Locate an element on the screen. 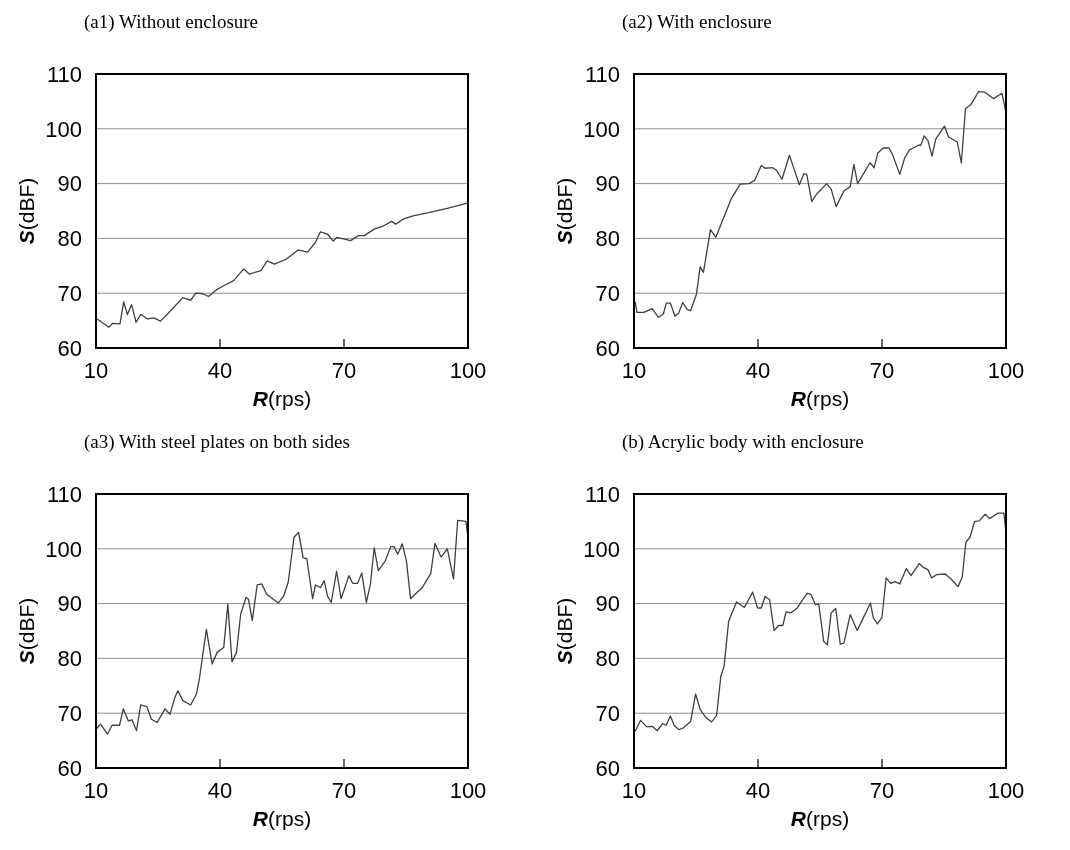 This screenshot has height=850, width=1070. chart-title: (b) Acrylic body with enclosure is located at coordinates (743, 442).